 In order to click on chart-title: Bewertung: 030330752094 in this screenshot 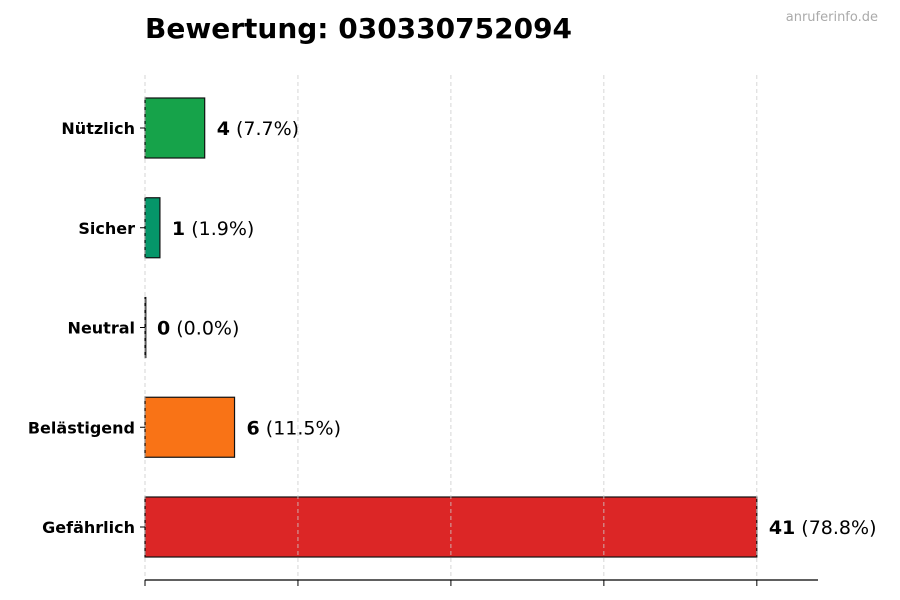, I will do `click(359, 28)`.